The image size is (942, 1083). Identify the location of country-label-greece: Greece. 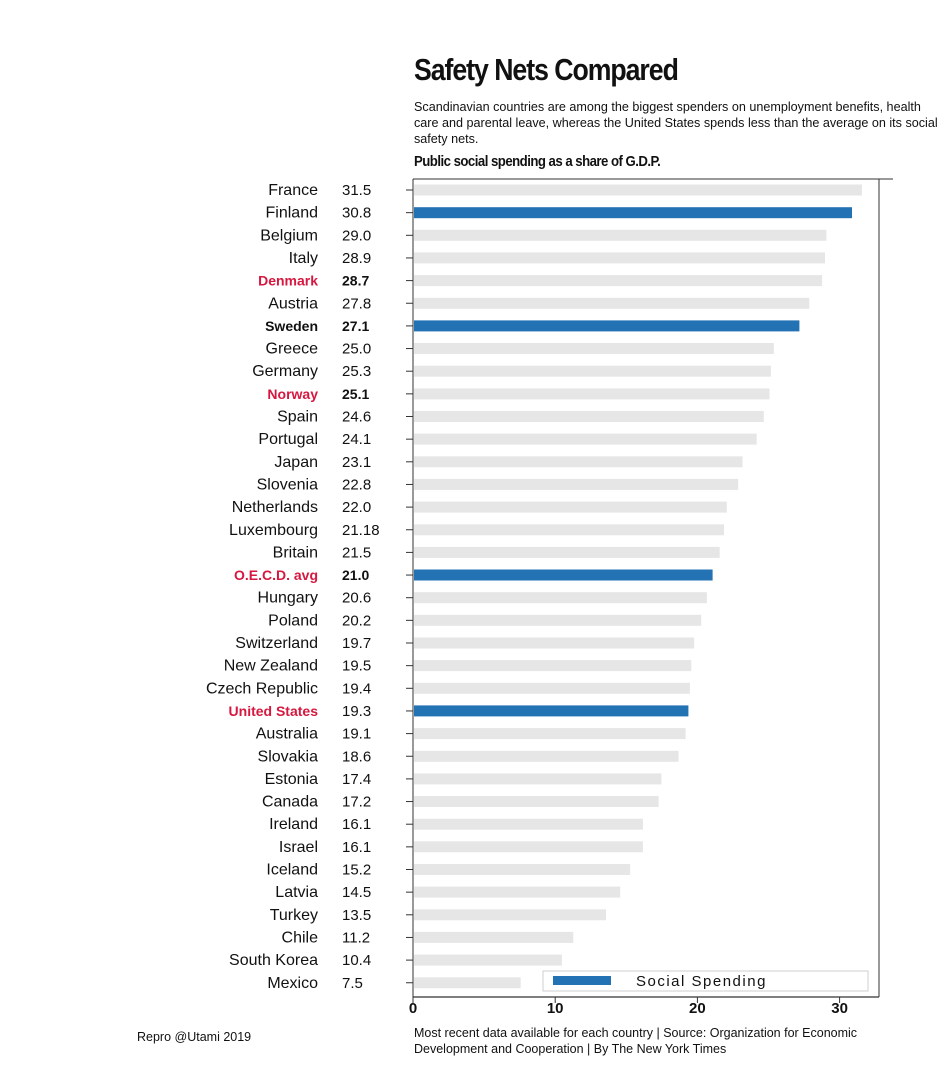
(292, 349).